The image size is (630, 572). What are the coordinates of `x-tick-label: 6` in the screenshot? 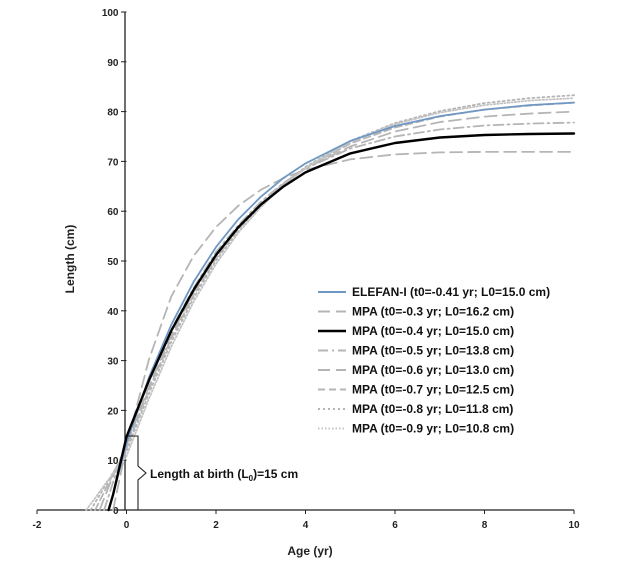 It's located at (395, 525).